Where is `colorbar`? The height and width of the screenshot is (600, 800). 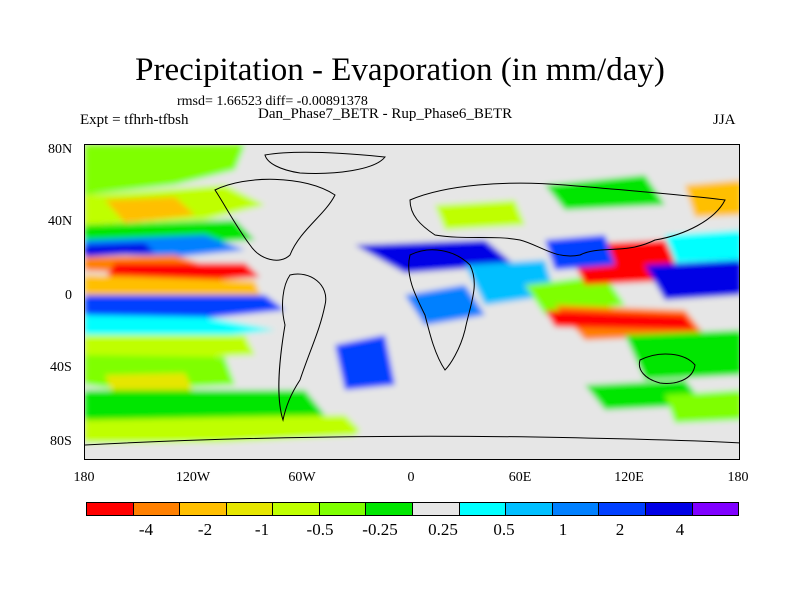 colorbar is located at coordinates (412, 509).